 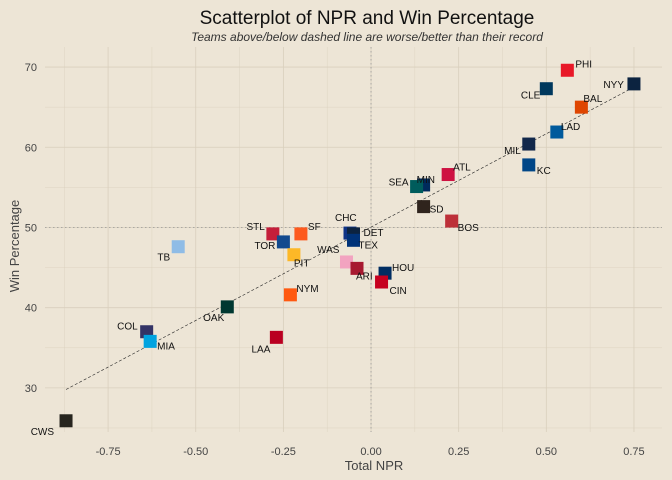 What do you see at coordinates (374, 465) in the screenshot?
I see `x-axis-title: Total NPR` at bounding box center [374, 465].